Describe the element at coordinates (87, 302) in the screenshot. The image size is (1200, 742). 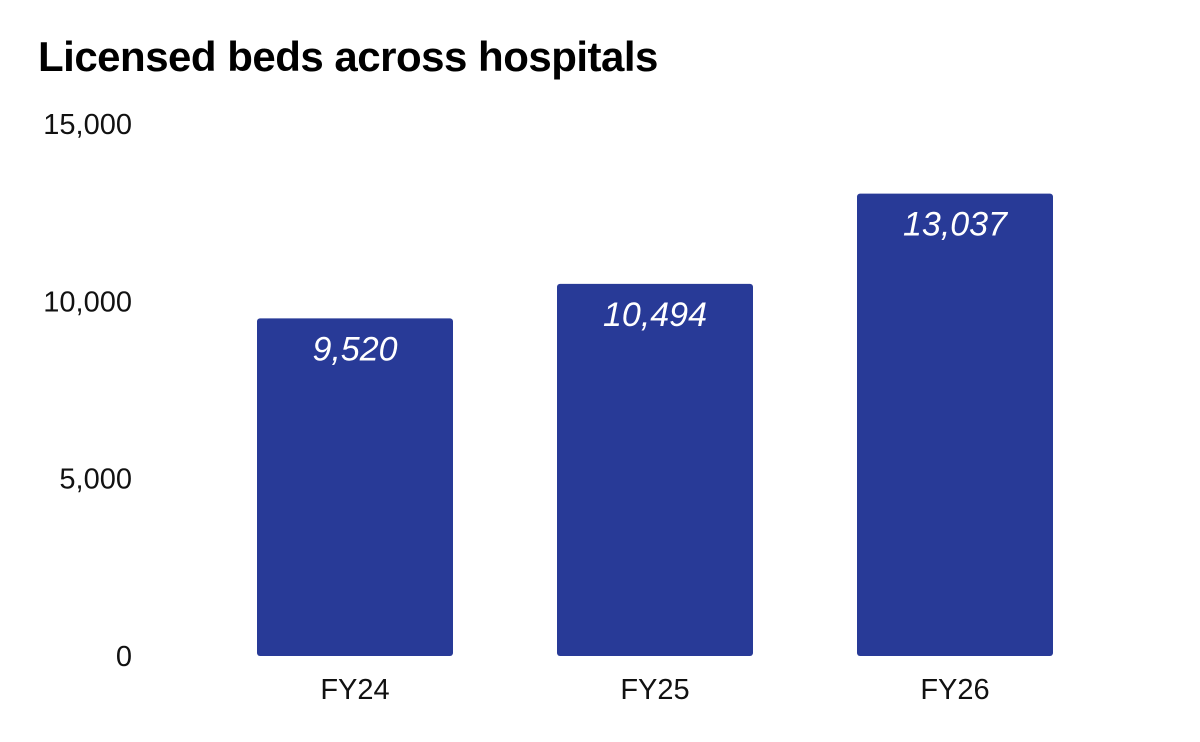
I see `y-tick-label: 10,000` at that location.